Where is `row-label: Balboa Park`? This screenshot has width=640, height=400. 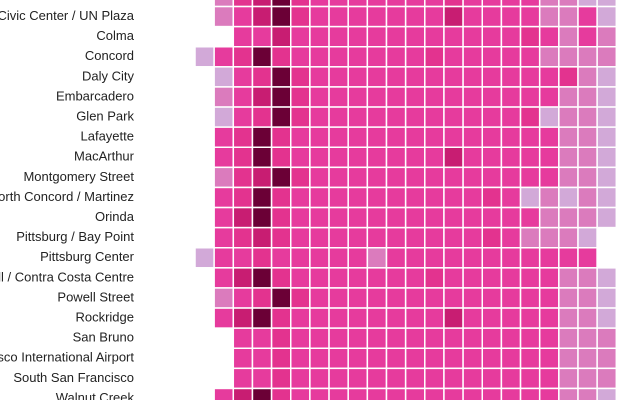 row-label: Balboa Park is located at coordinates (98, 1).